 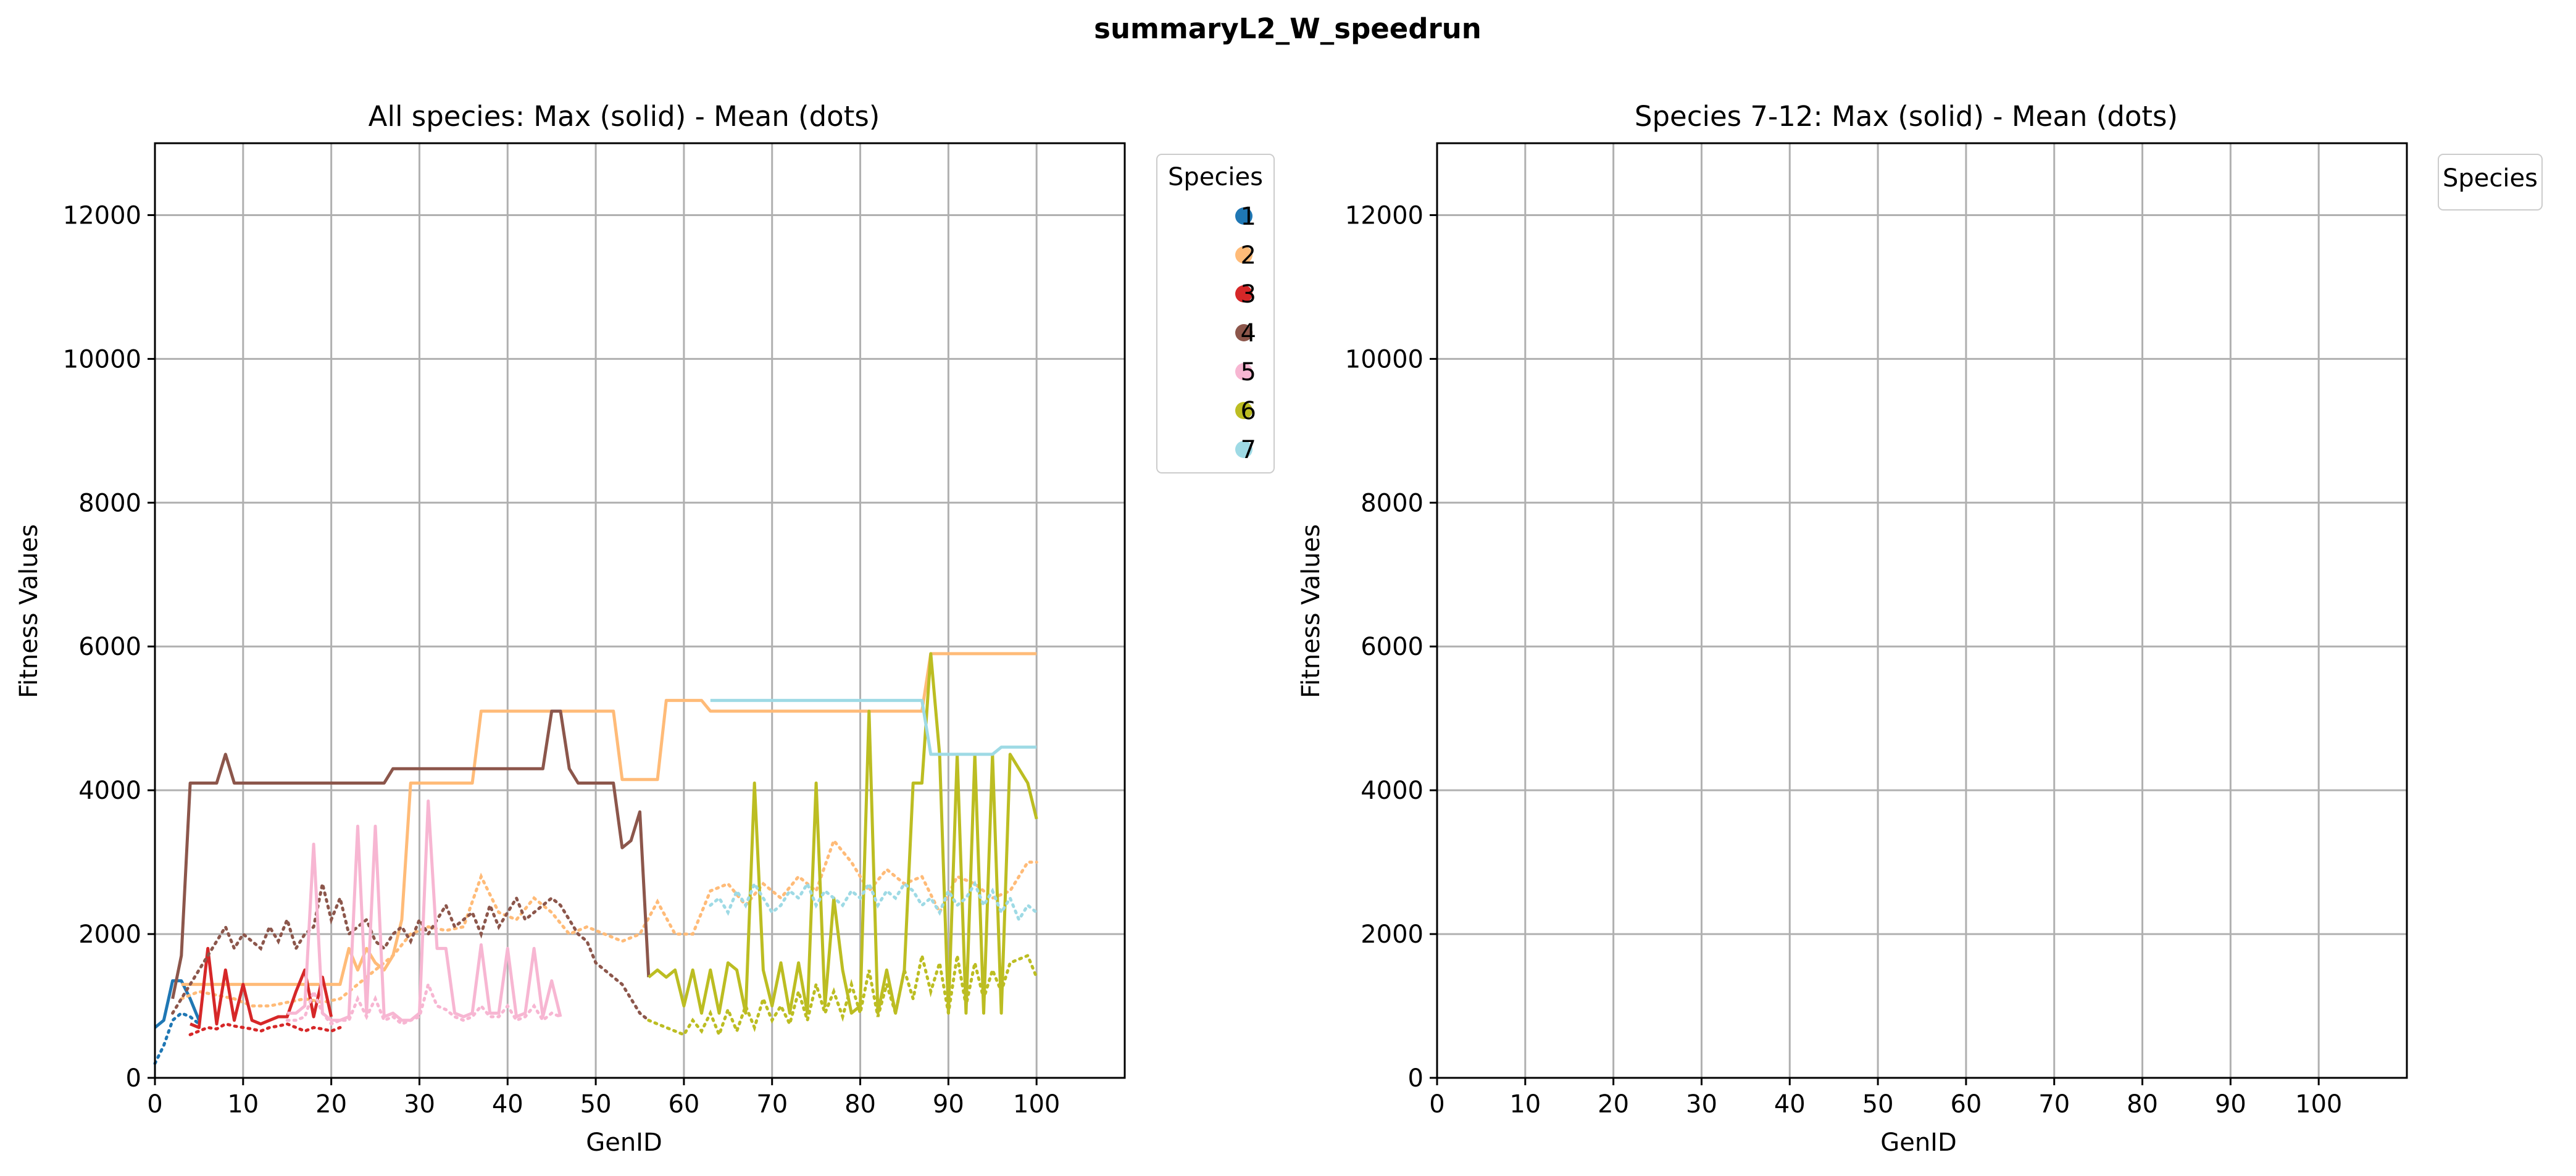 I want to click on chart-title: Species 7-12: Max (solid) - Mean (dots), so click(x=1907, y=116).